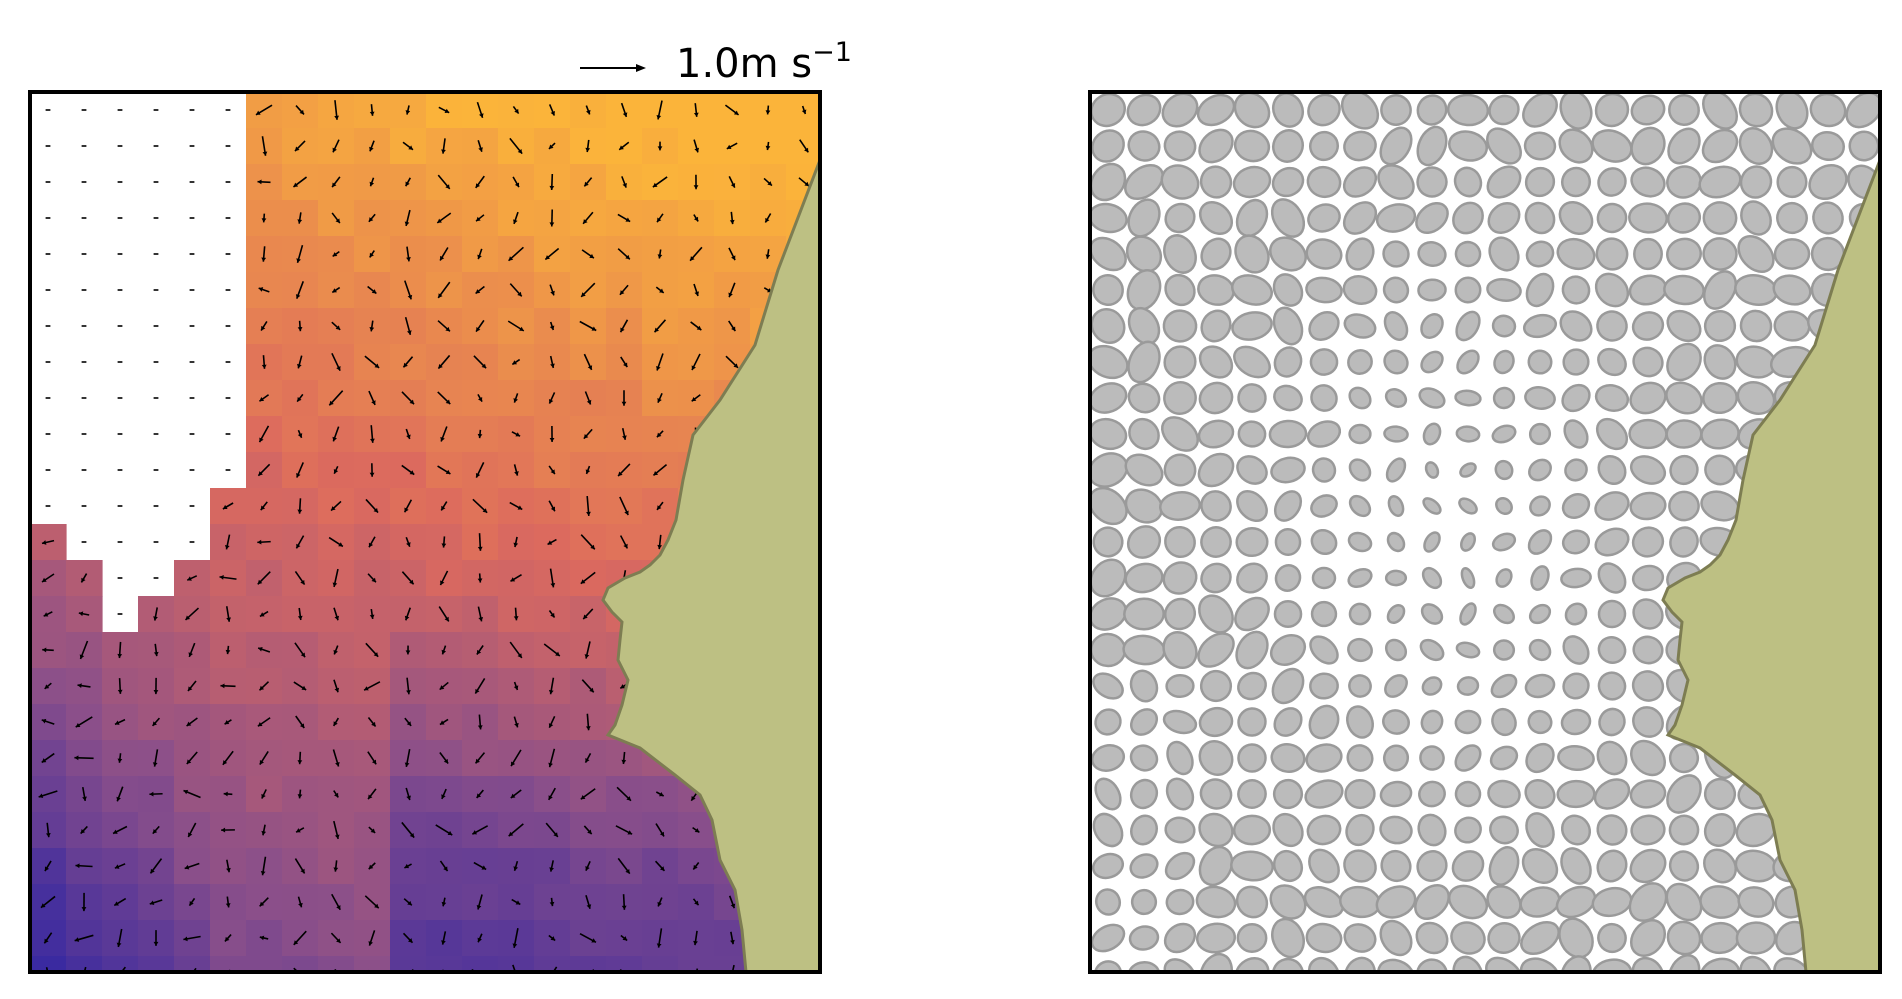  Describe the element at coordinates (832, 52) in the screenshot. I see `quiver-key-unit-exponent: −1` at that location.